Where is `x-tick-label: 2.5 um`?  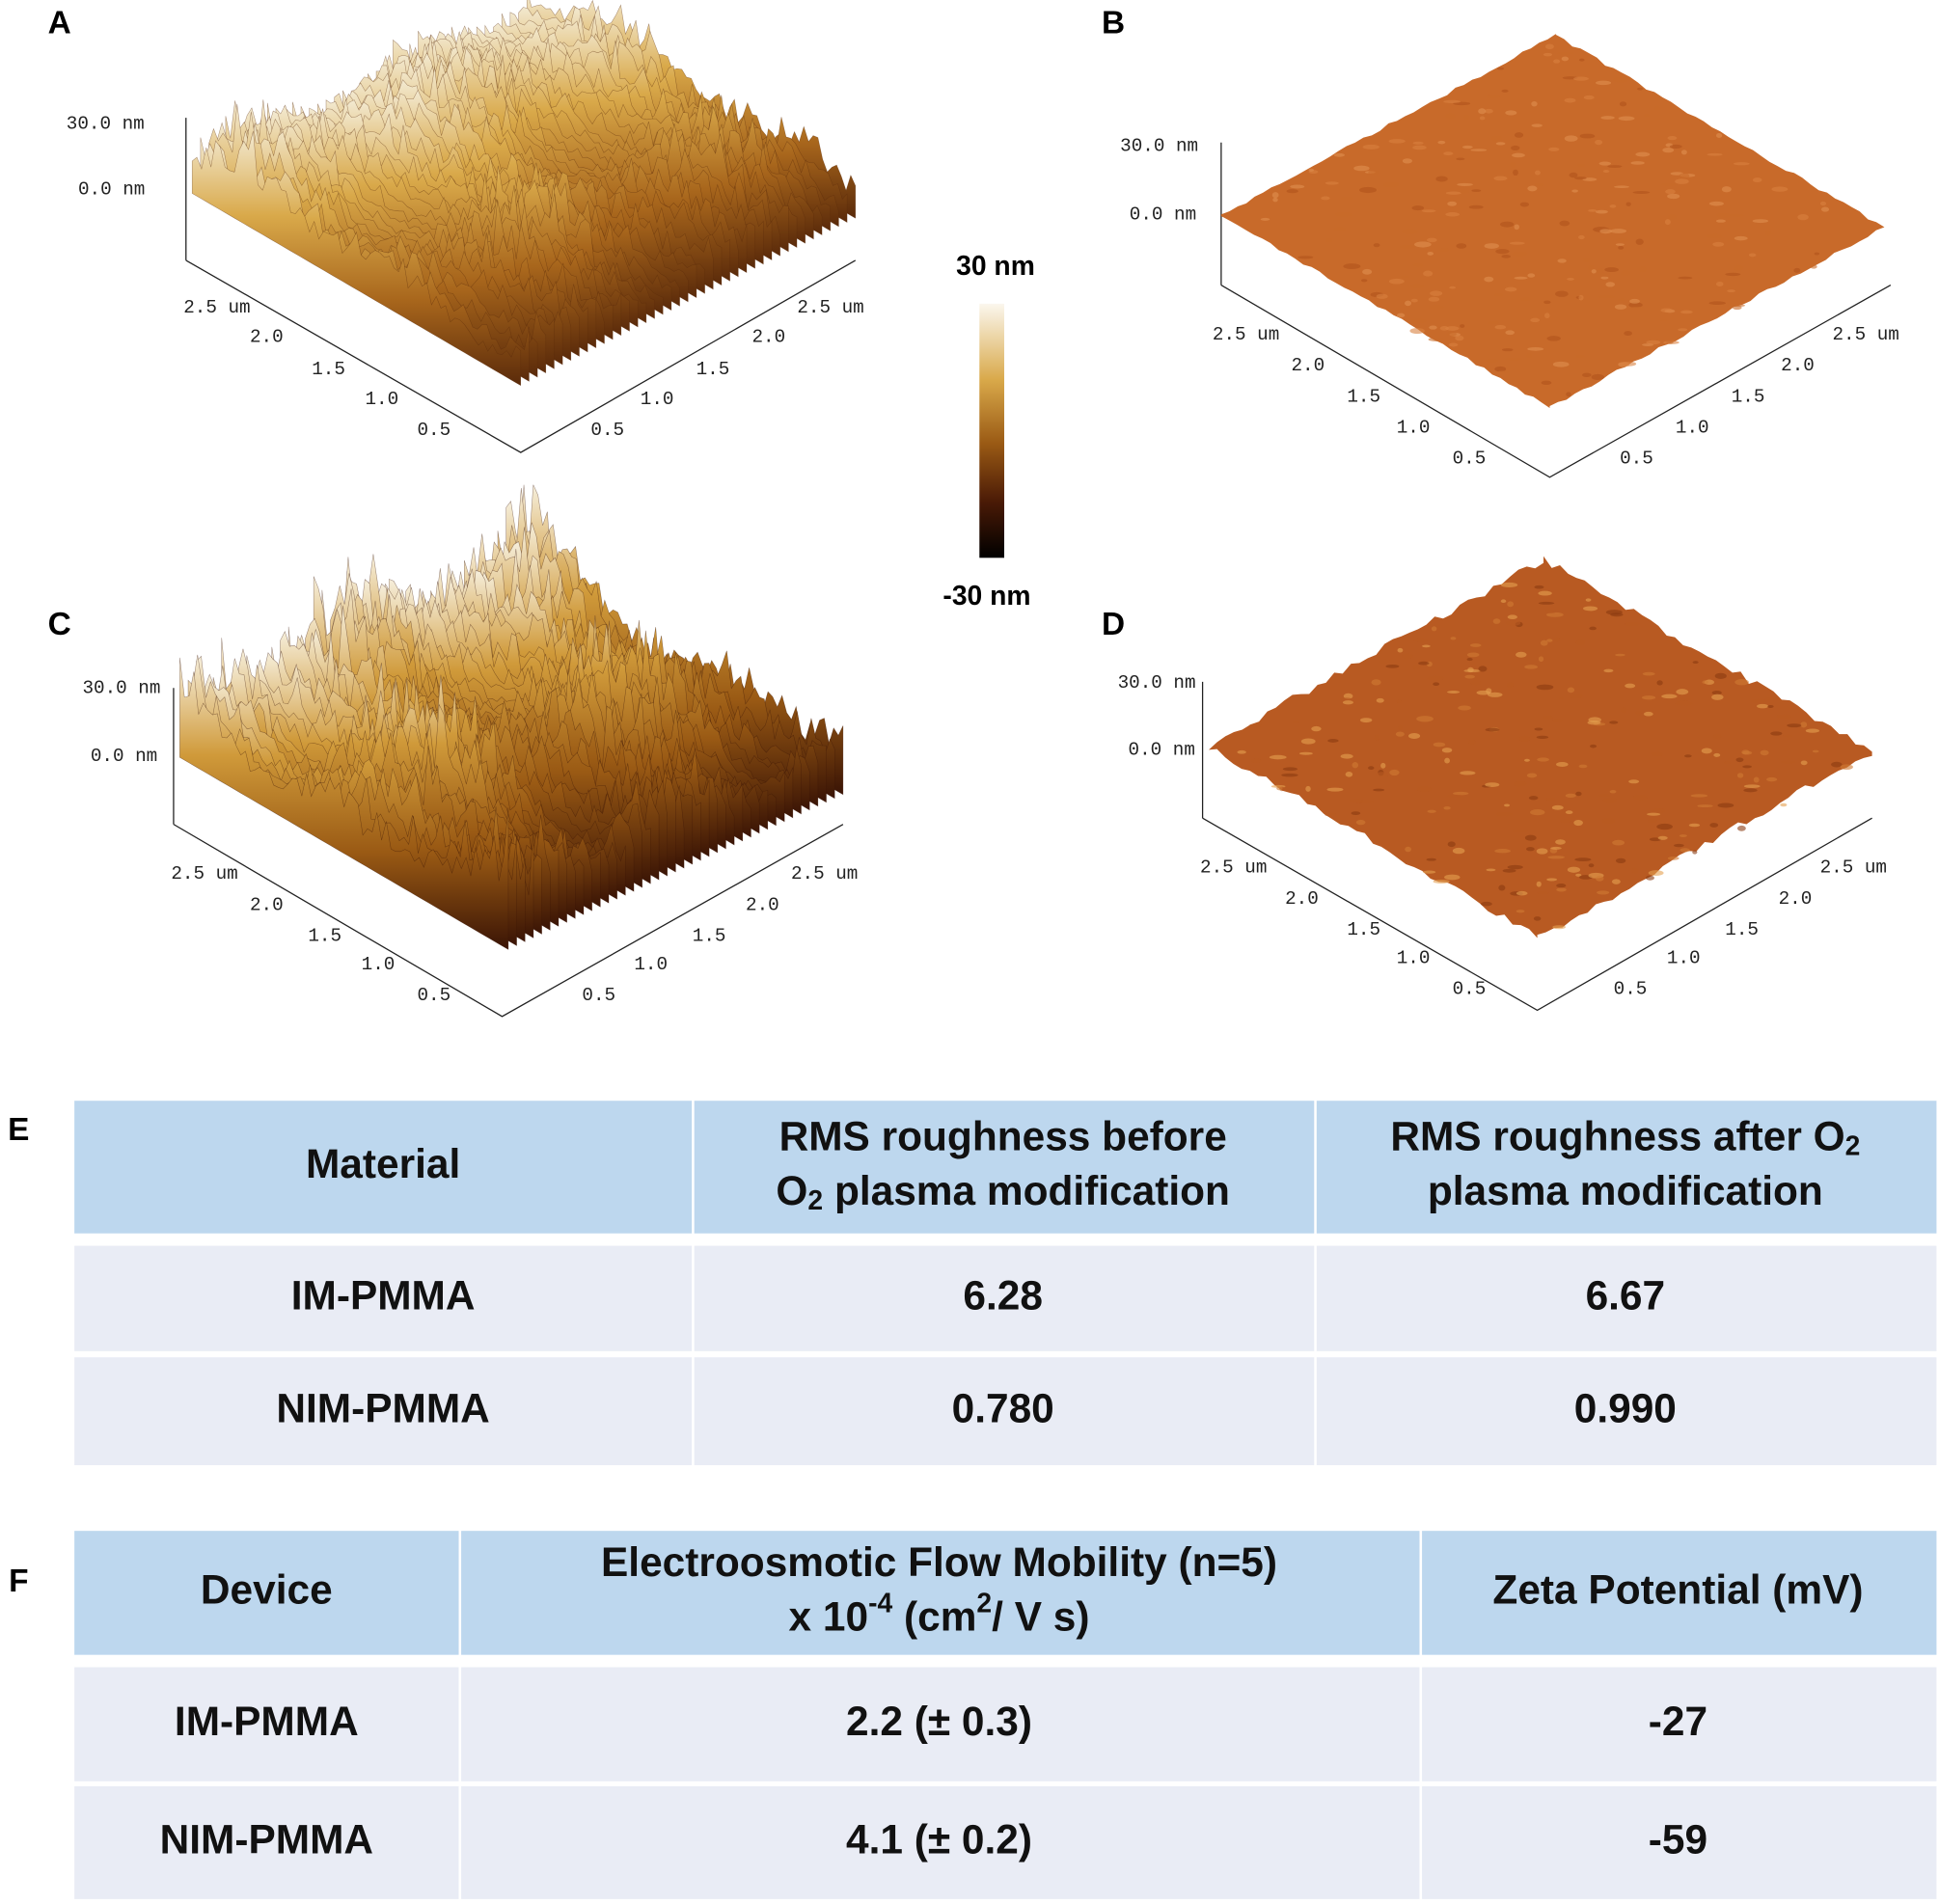
x-tick-label: 2.5 um is located at coordinates (1234, 868).